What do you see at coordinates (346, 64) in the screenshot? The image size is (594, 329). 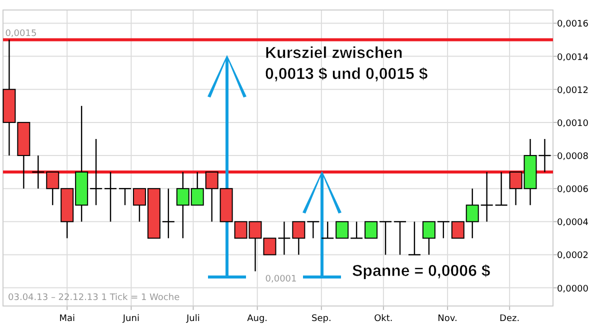 I see `annotation: Kursziel zwischen 0,0013 $ und 0,0015 $` at bounding box center [346, 64].